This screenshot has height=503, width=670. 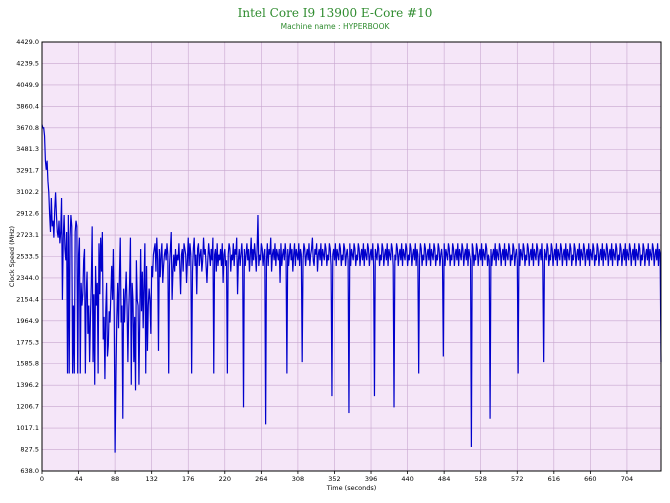 I want to click on x-tick-label: 660, so click(x=590, y=479).